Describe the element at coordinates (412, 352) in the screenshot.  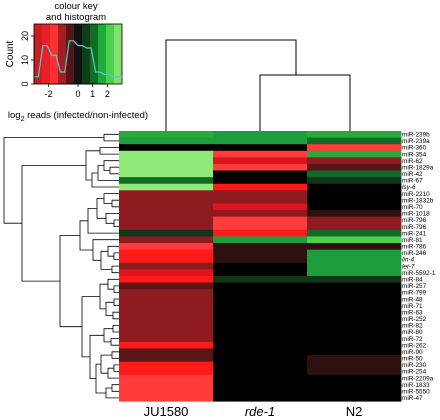
I see `row-label: miR-90` at that location.